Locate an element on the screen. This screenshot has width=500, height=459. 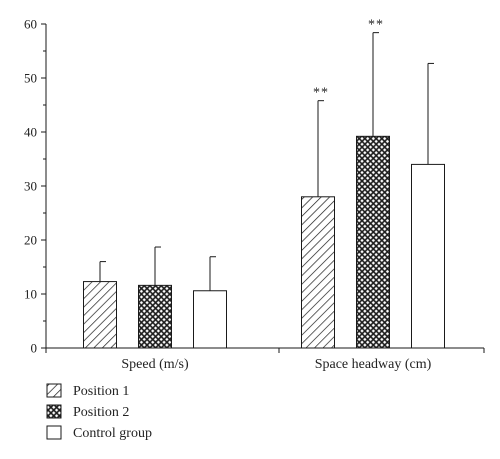
y-tick-label: 30 is located at coordinates (30, 186).